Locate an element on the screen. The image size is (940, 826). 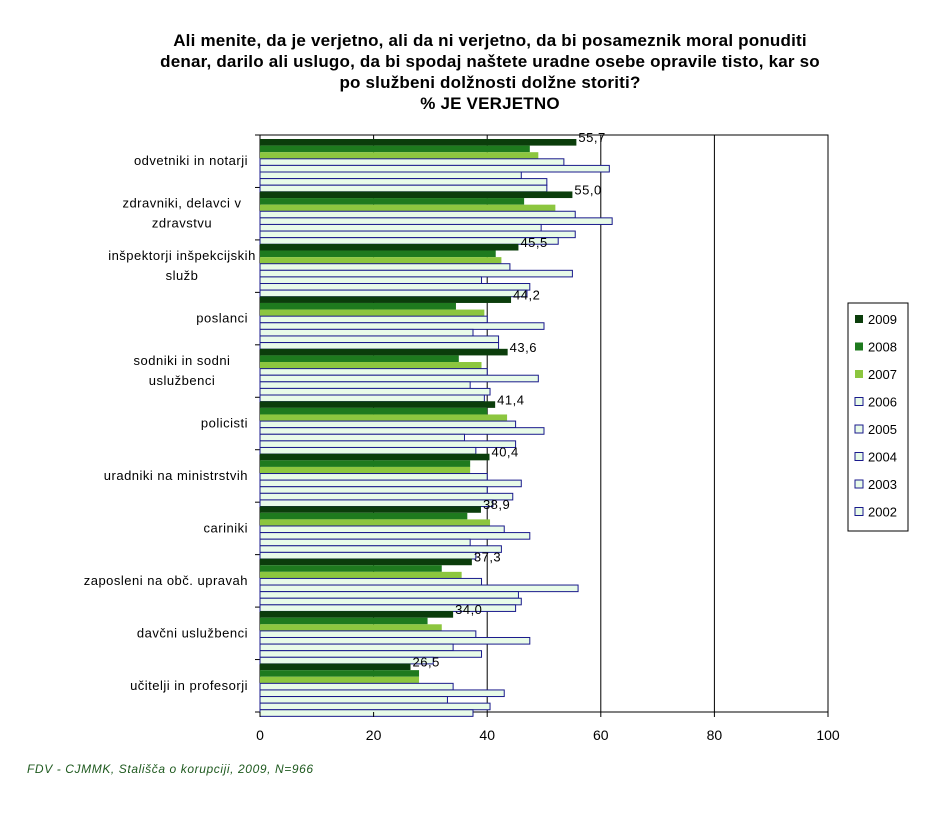
category-label: inšpektorji inšpekcijskih is located at coordinates (182, 255).